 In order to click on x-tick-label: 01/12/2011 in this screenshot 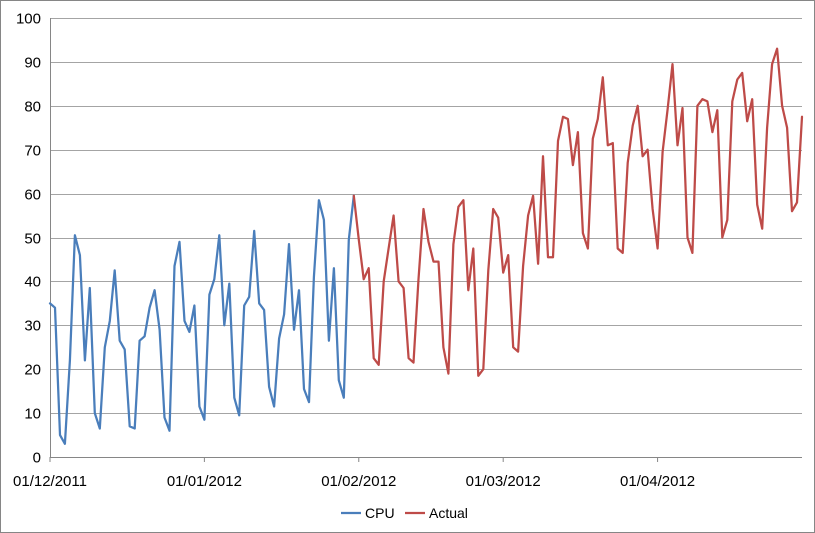, I will do `click(50, 481)`.